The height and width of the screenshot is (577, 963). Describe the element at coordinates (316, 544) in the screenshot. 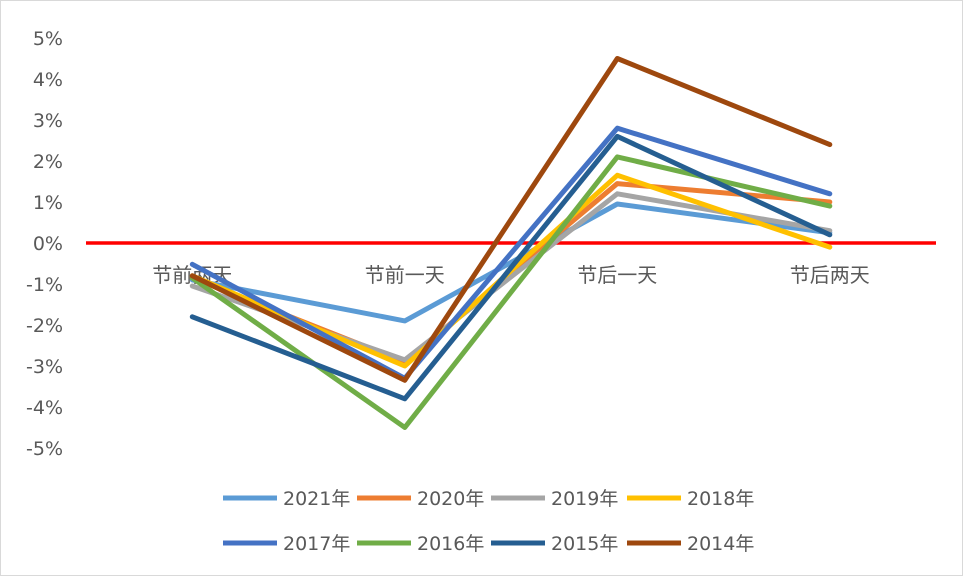

I see `legend-label: 2017年` at that location.